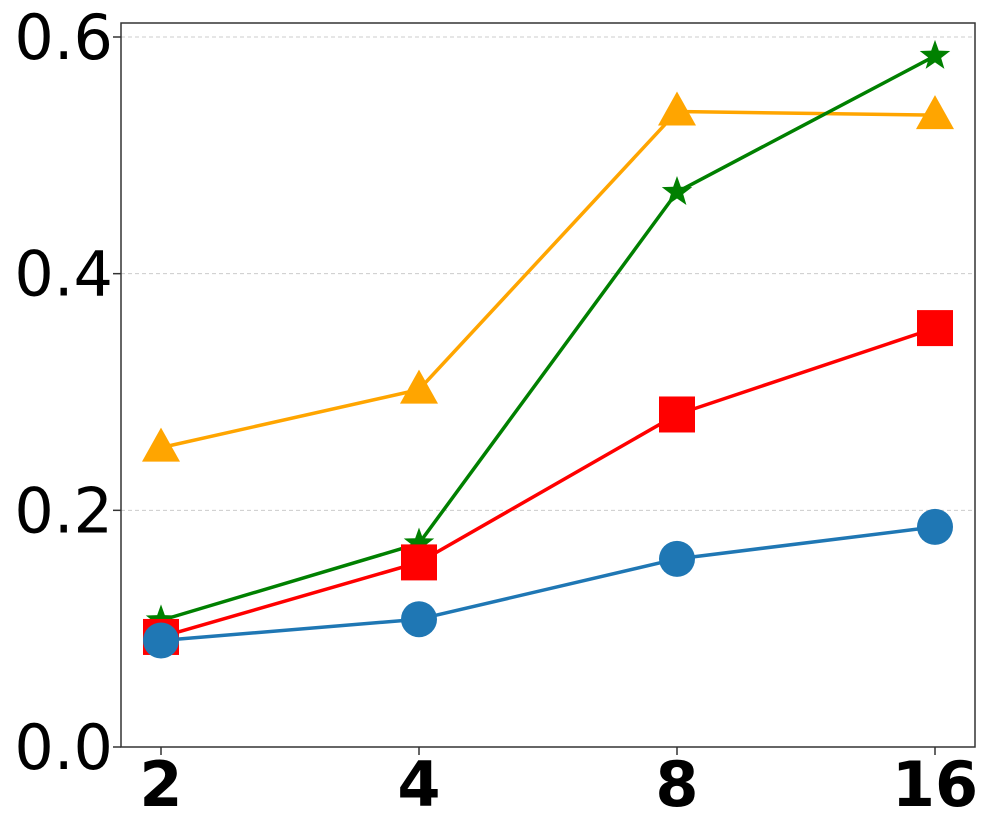 The image size is (997, 830). Describe the element at coordinates (67, 392) in the screenshot. I see `y-axis: 0.0 0.2 0.4 0.6` at that location.